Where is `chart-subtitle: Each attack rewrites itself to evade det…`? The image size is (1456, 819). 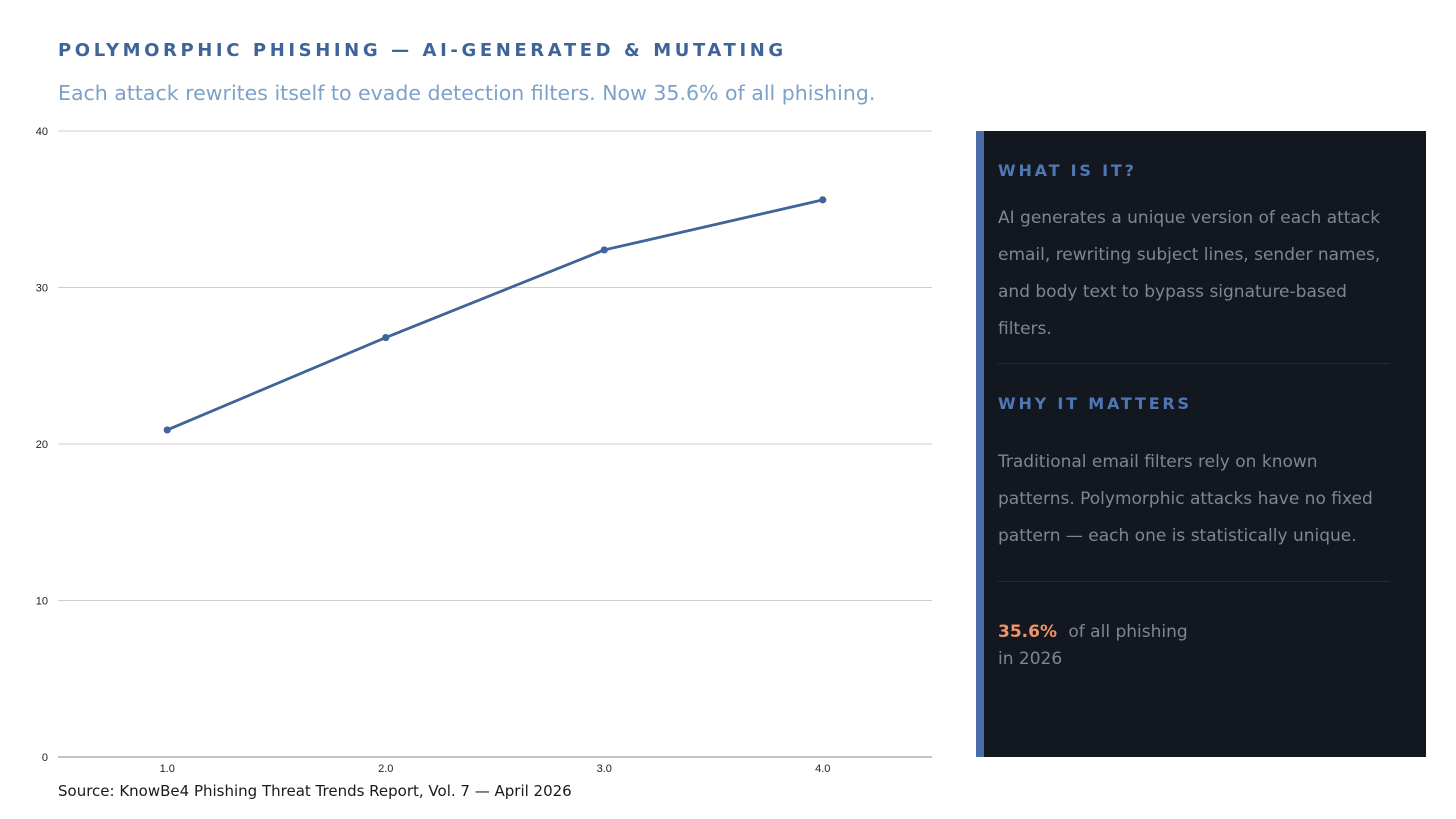 chart-subtitle: Each attack rewrites itself to evade det… is located at coordinates (467, 93).